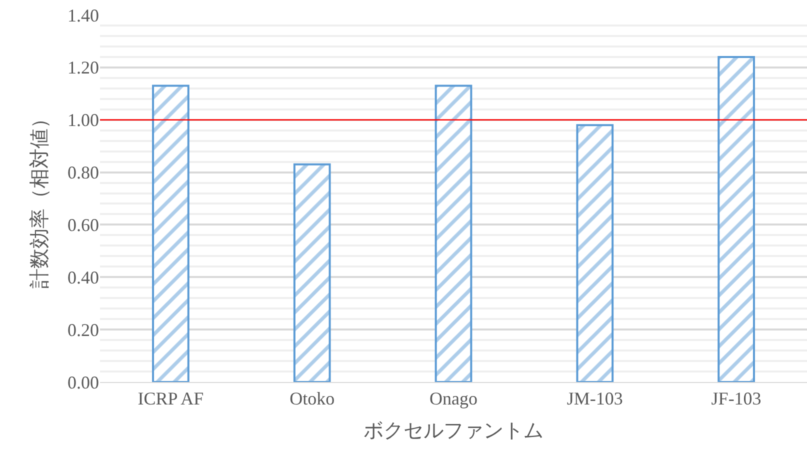 This screenshot has height=462, width=807. What do you see at coordinates (594, 398) in the screenshot?
I see `x-tick-label: JM-103` at bounding box center [594, 398].